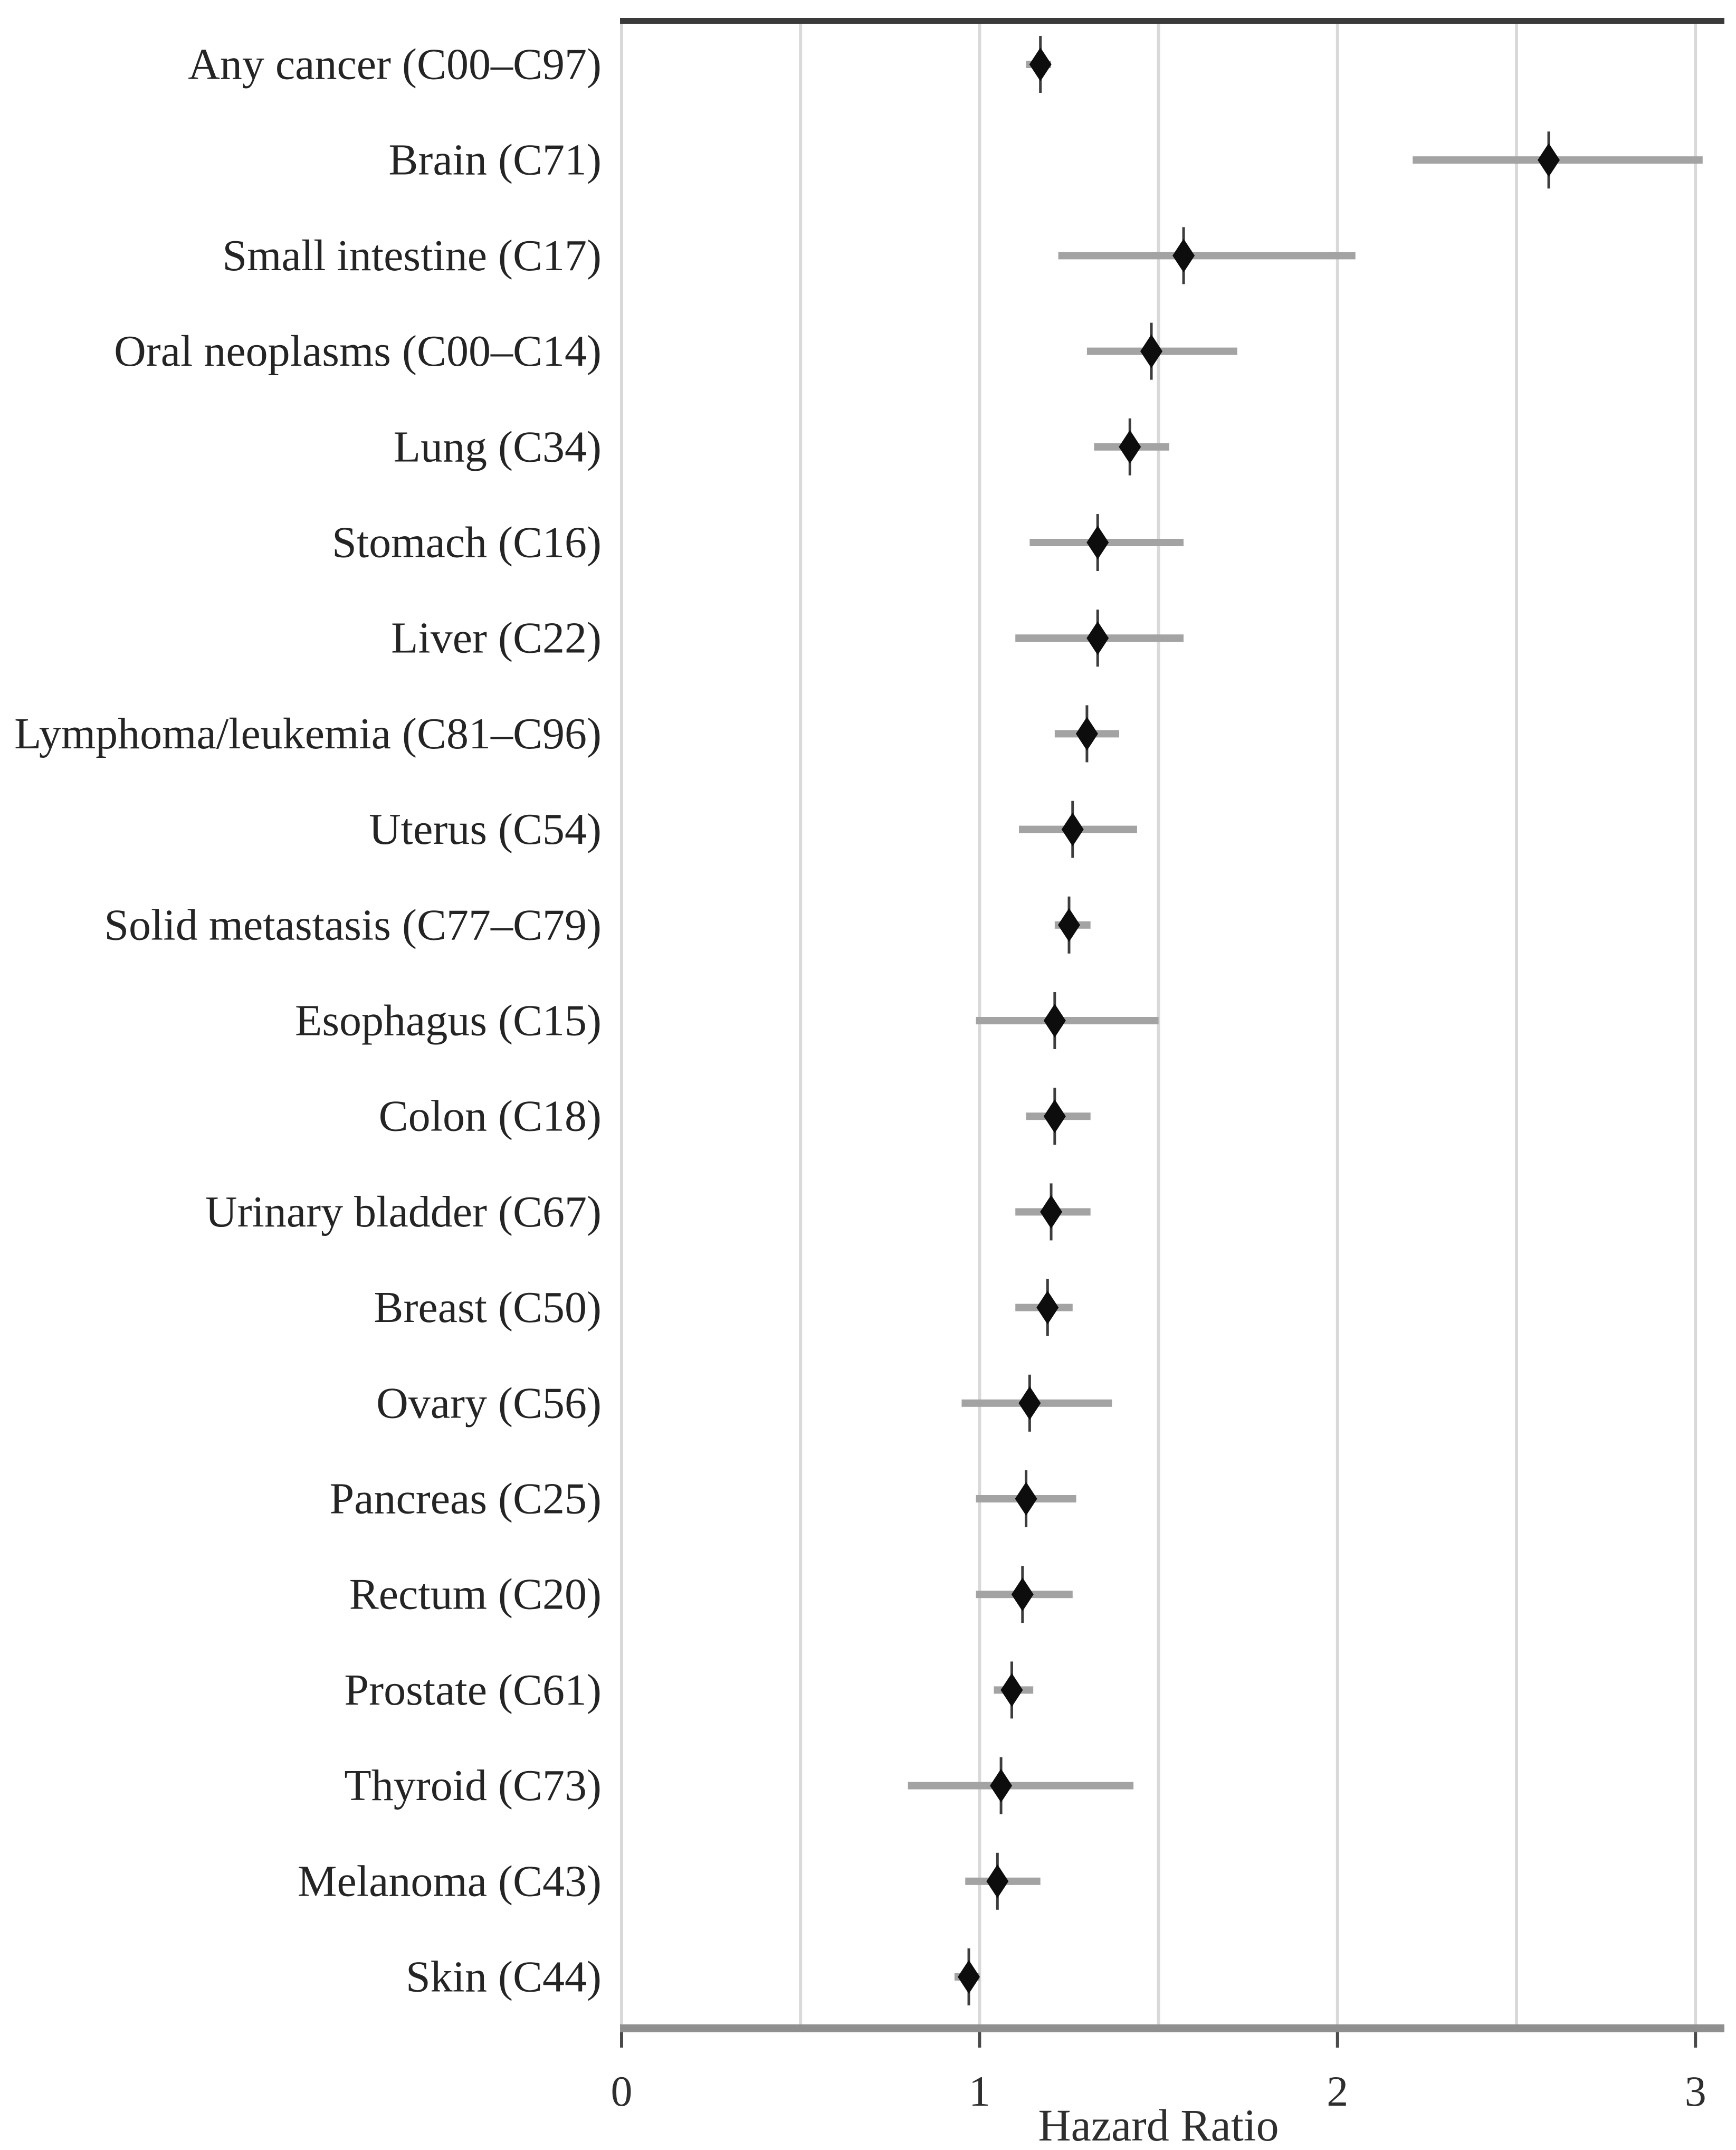 This screenshot has width=1736, height=2150. Describe the element at coordinates (620, 64) in the screenshot. I see `forest-row: Any cancer (C00–C97)` at that location.